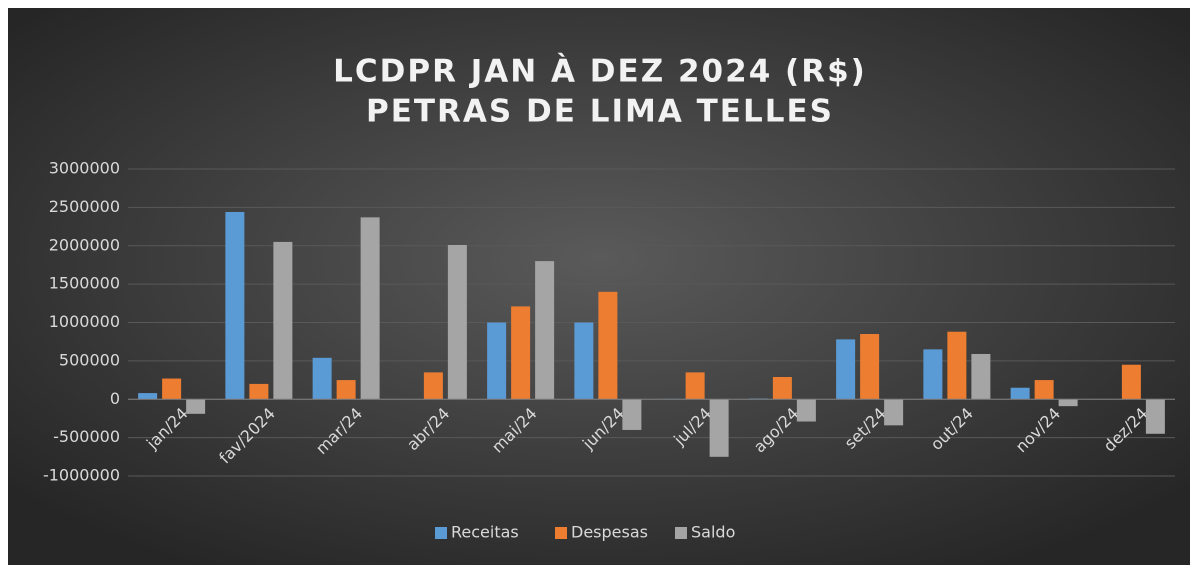 The height and width of the screenshot is (565, 1198). Describe the element at coordinates (84, 244) in the screenshot. I see `y-tick-label: 2000000` at that location.